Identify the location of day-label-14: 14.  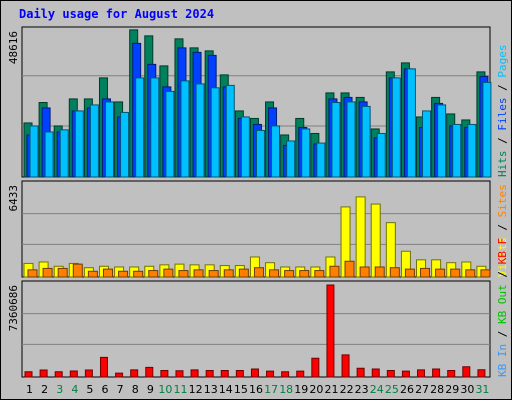
(226, 389).